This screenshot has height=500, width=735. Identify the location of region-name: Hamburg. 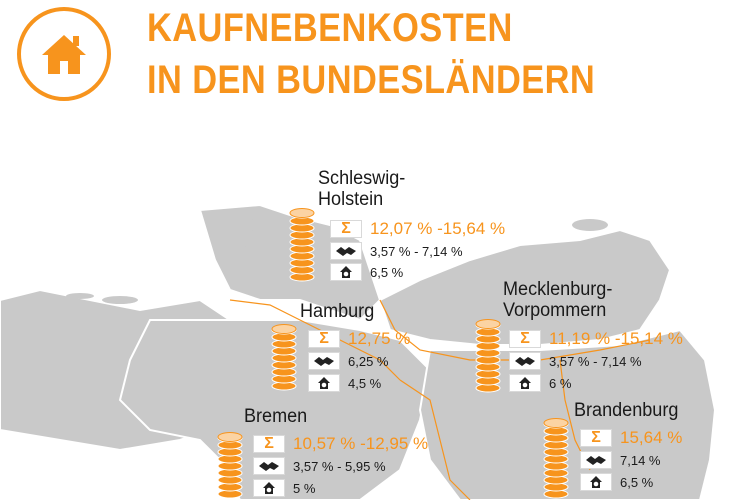
(337, 311).